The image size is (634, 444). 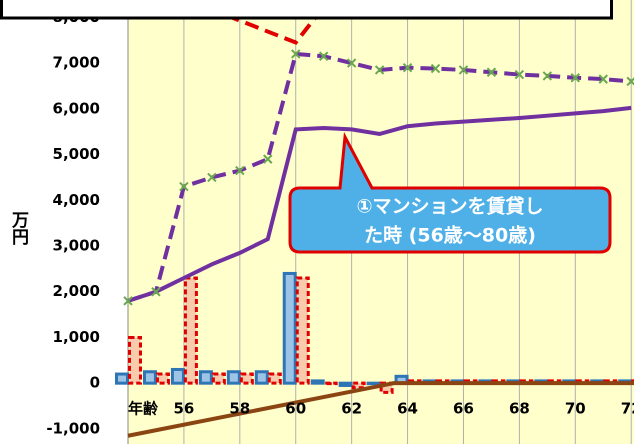 I want to click on y-tick-label: 4,000, so click(x=76, y=200).